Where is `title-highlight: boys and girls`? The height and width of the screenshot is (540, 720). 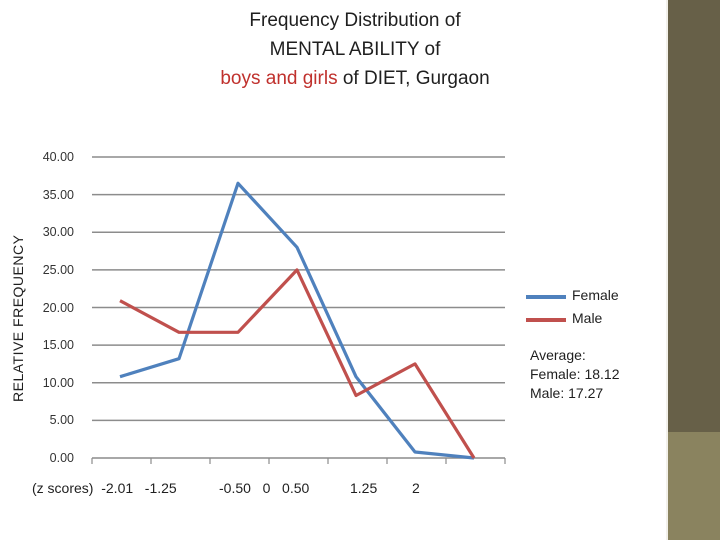 title-highlight: boys and girls is located at coordinates (279, 78).